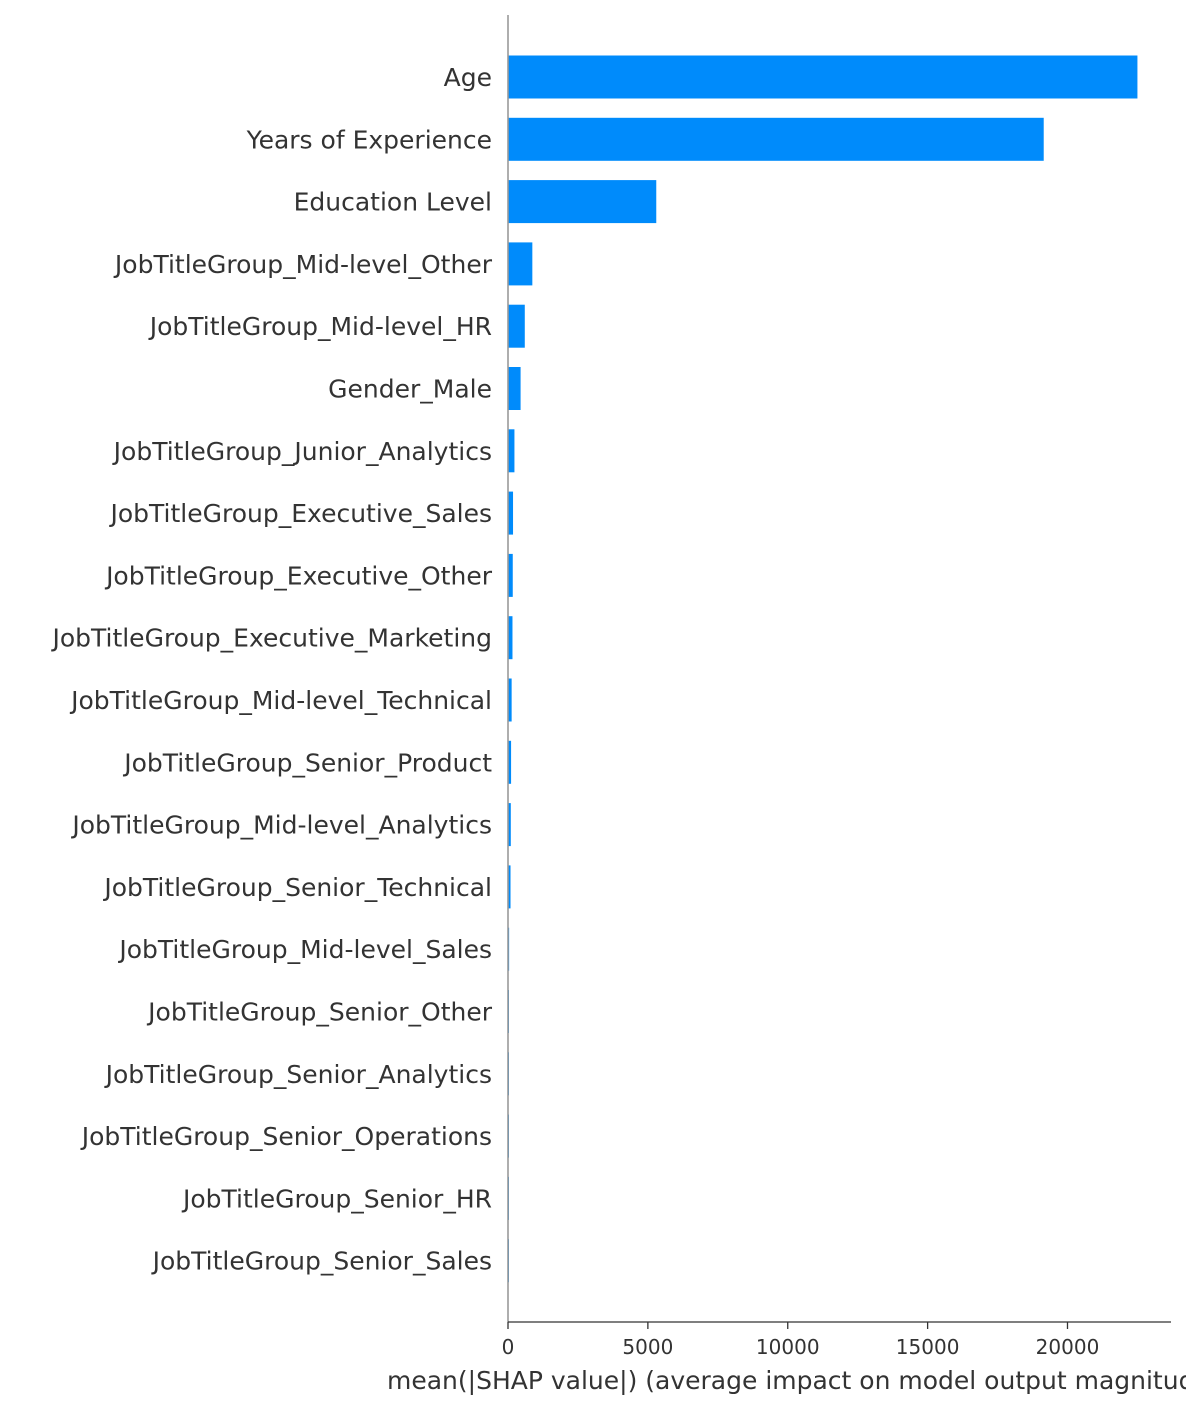  Describe the element at coordinates (300, 513) in the screenshot. I see `feature-label-7: JobTitleGroup_Executive_Sales` at that location.